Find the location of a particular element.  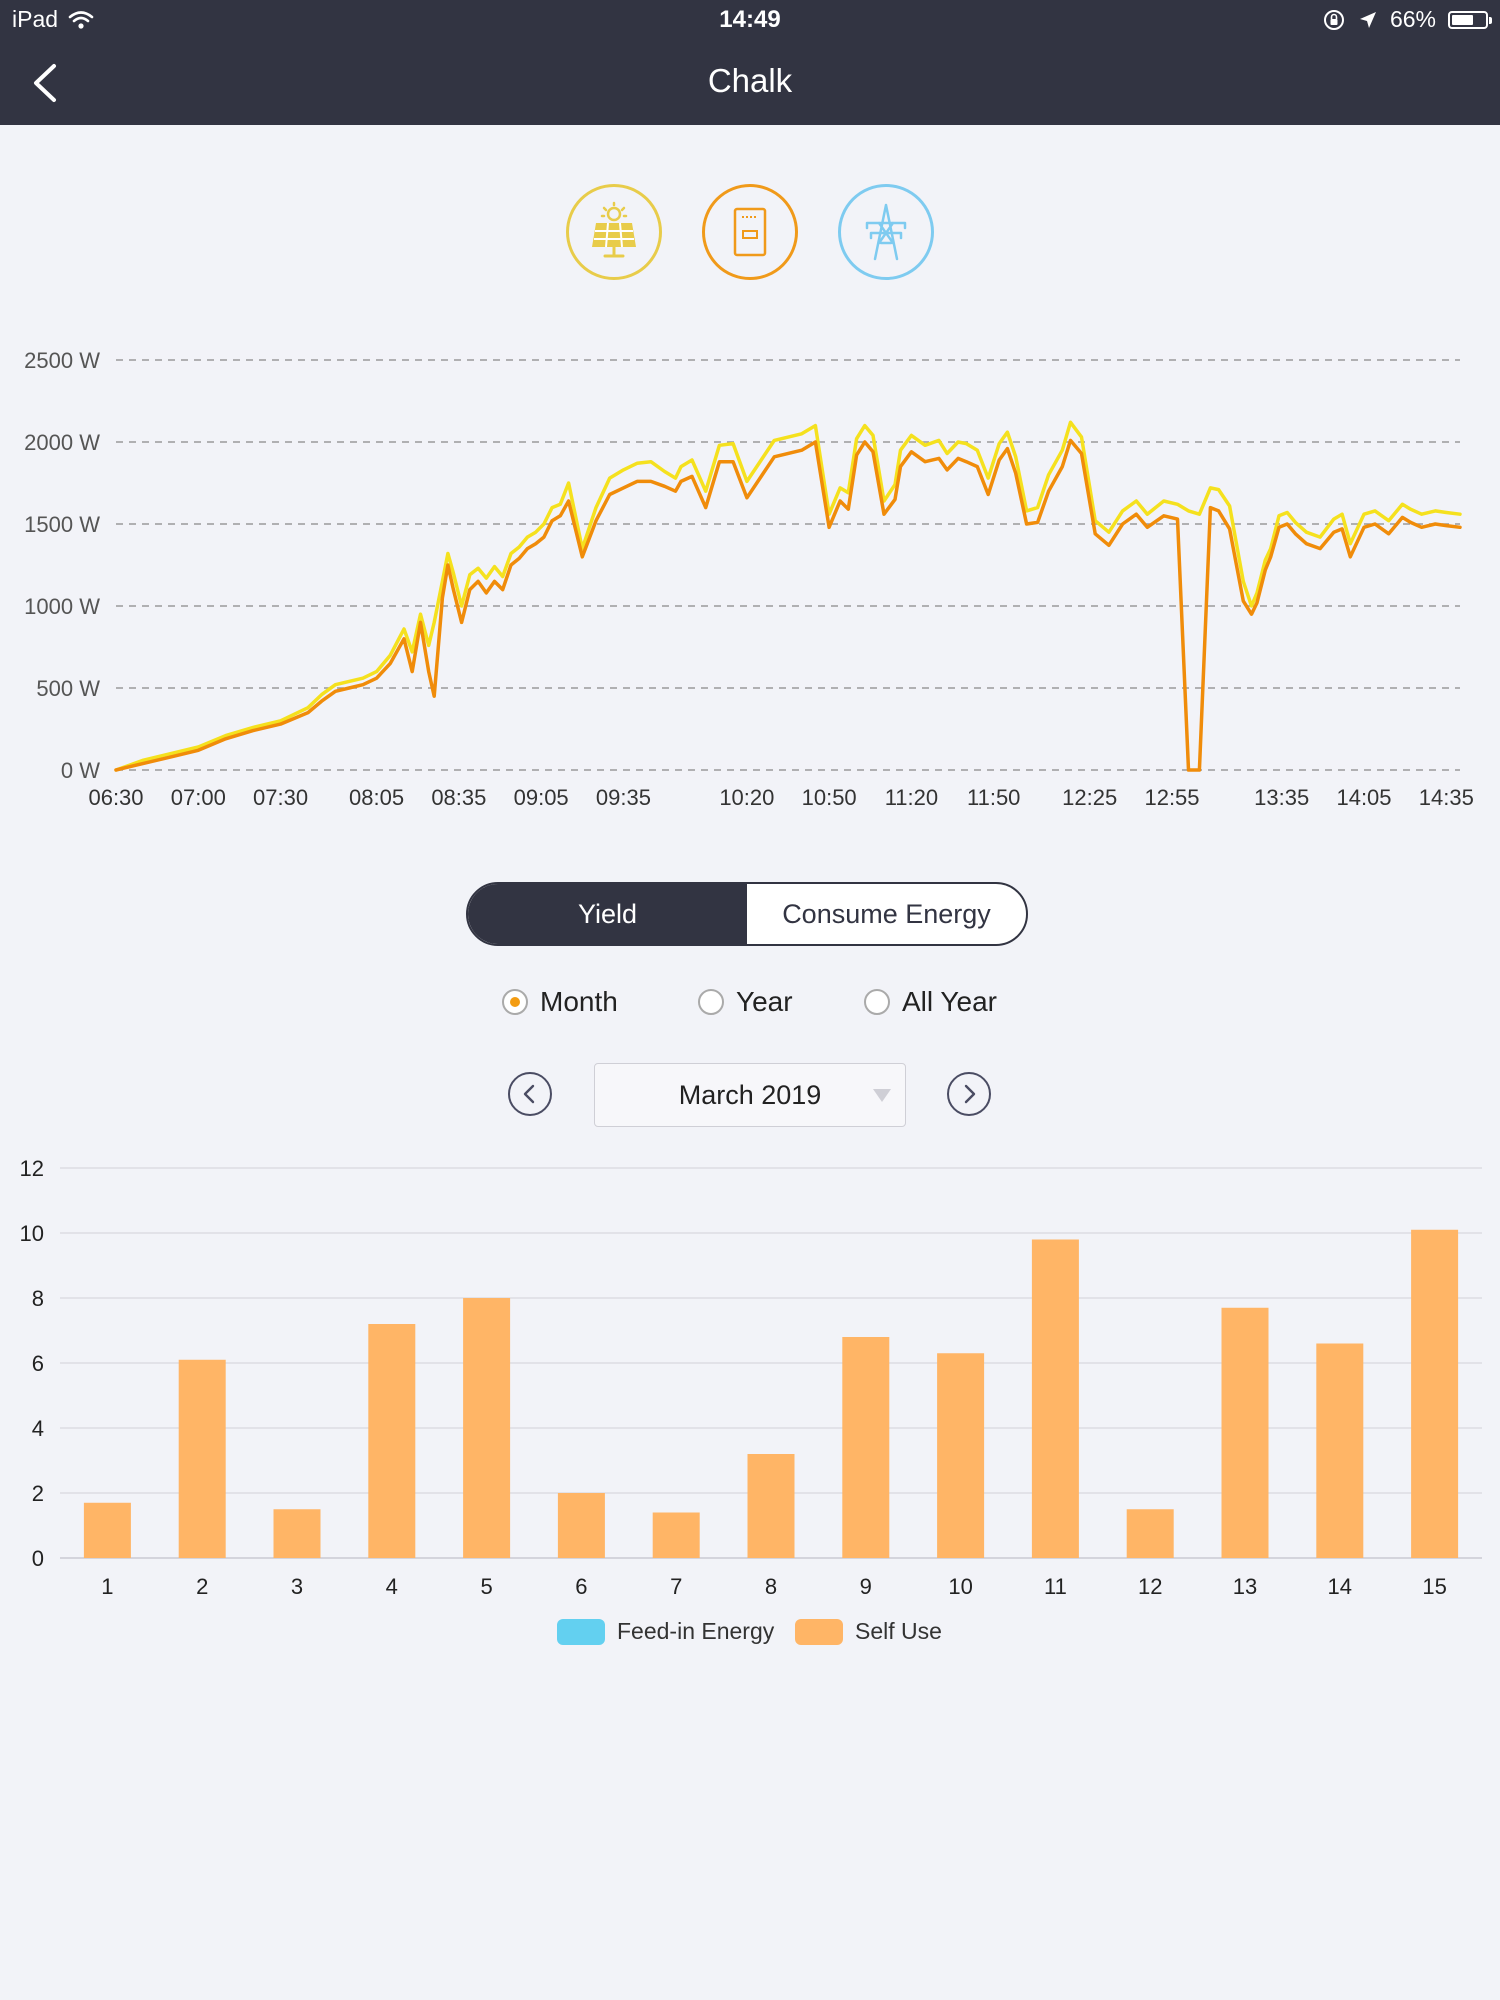

solar-panel-icon is located at coordinates (614, 229).